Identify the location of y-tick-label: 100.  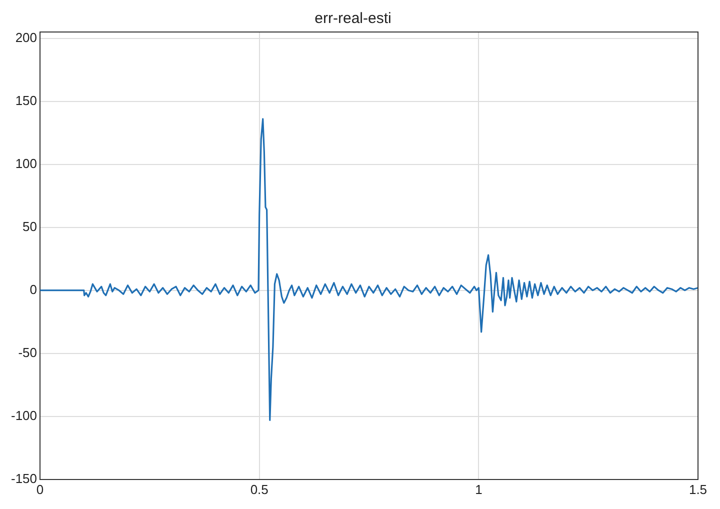
(26, 163).